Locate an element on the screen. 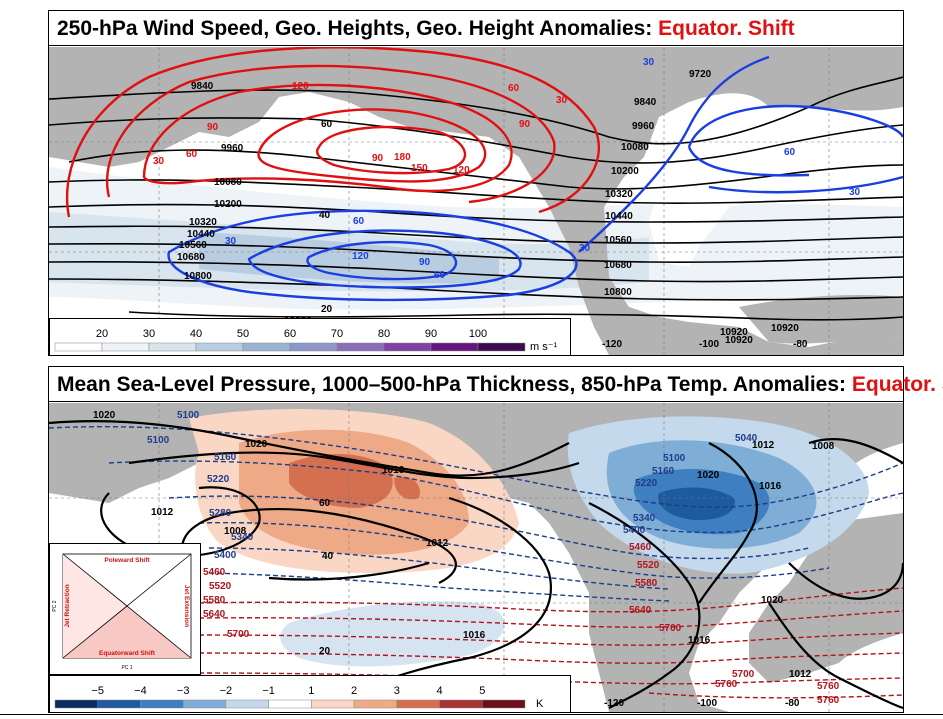 This screenshot has height=719, width=943. anomaly-label: 20 is located at coordinates (325, 651).